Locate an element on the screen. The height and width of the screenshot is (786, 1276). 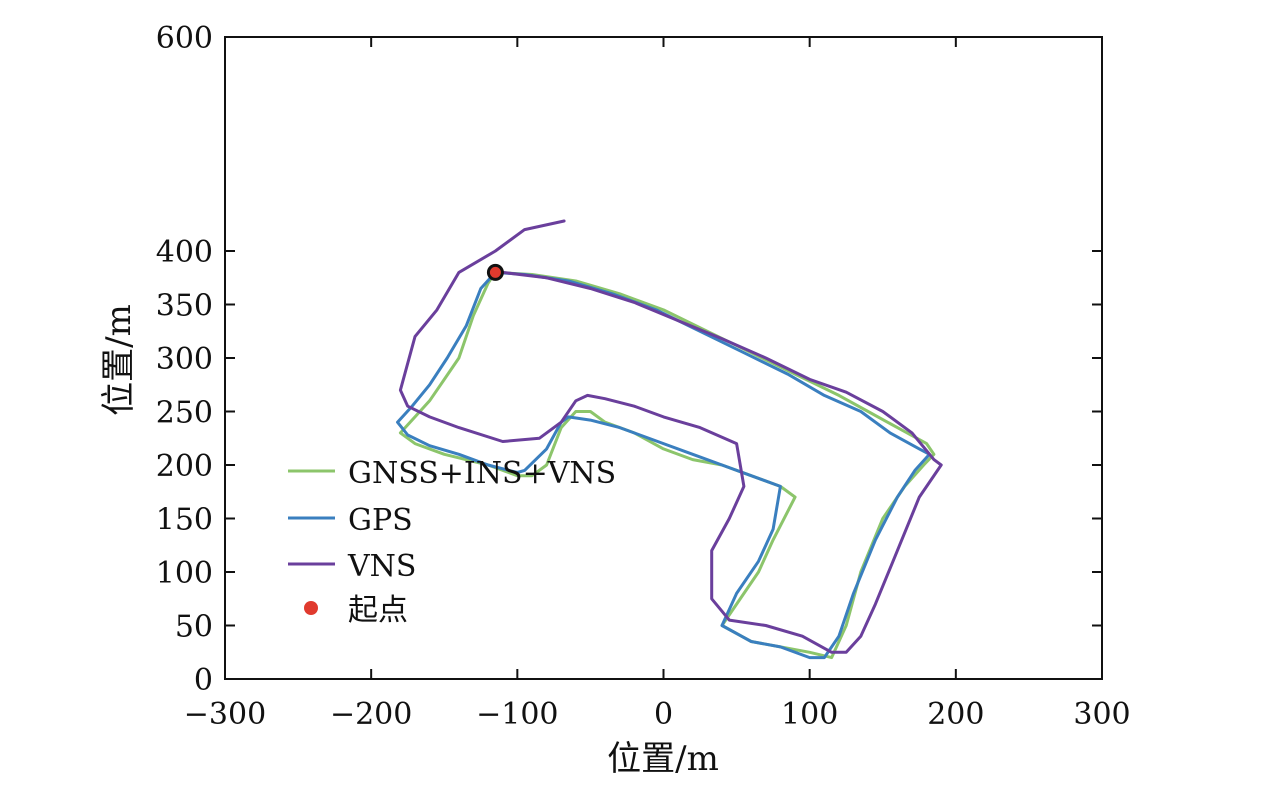
y-tick-label: 600 is located at coordinates (184, 38).